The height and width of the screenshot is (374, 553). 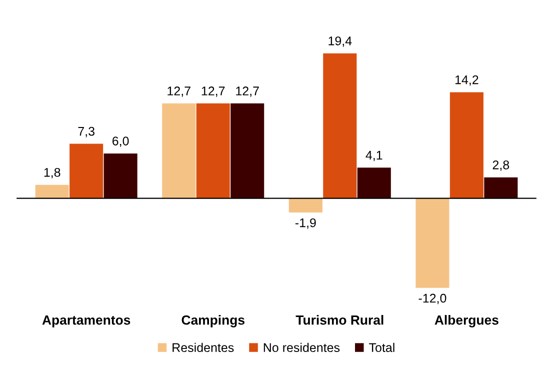 What do you see at coordinates (466, 321) in the screenshot?
I see `x-tick-label: Albergues` at bounding box center [466, 321].